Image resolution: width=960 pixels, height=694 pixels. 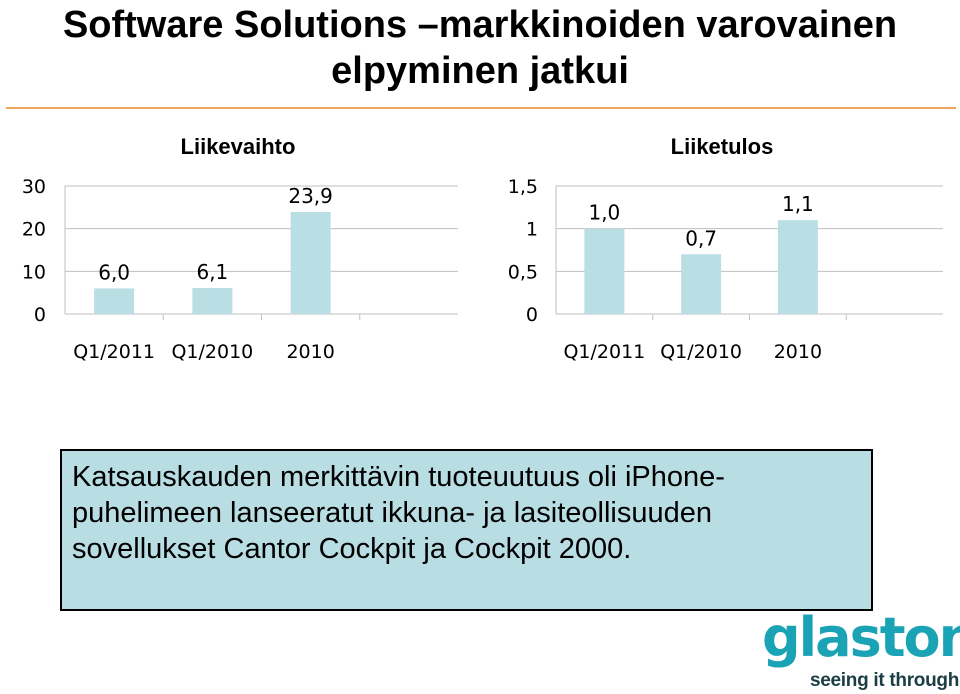 What do you see at coordinates (861, 637) in the screenshot?
I see `logo-wordmark: glaston` at bounding box center [861, 637].